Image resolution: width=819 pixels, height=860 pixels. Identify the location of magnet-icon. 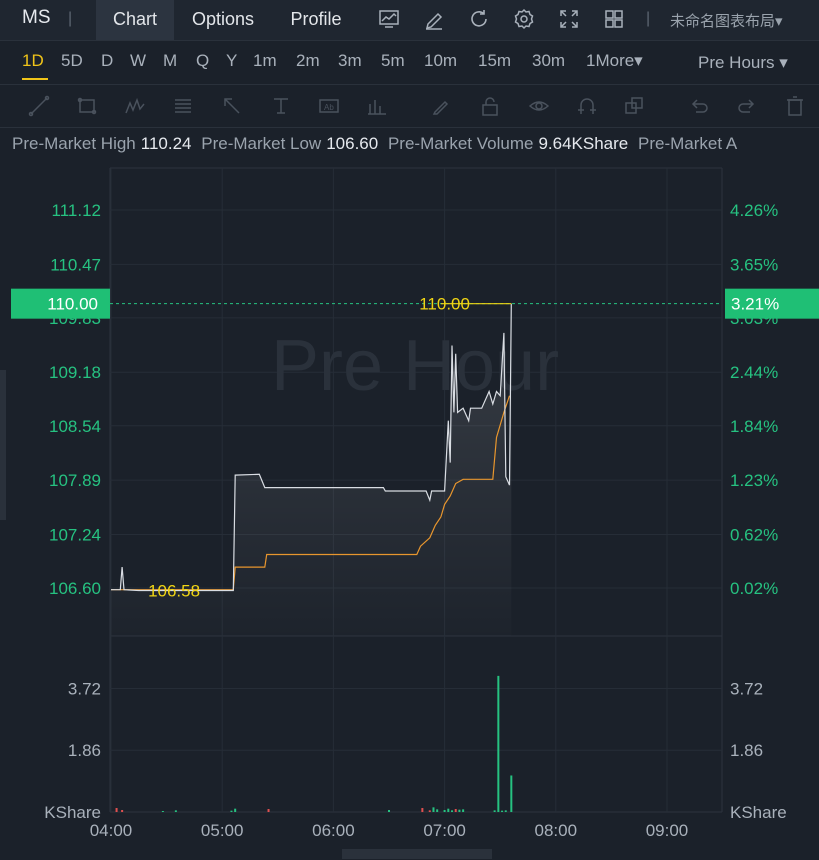
(587, 106).